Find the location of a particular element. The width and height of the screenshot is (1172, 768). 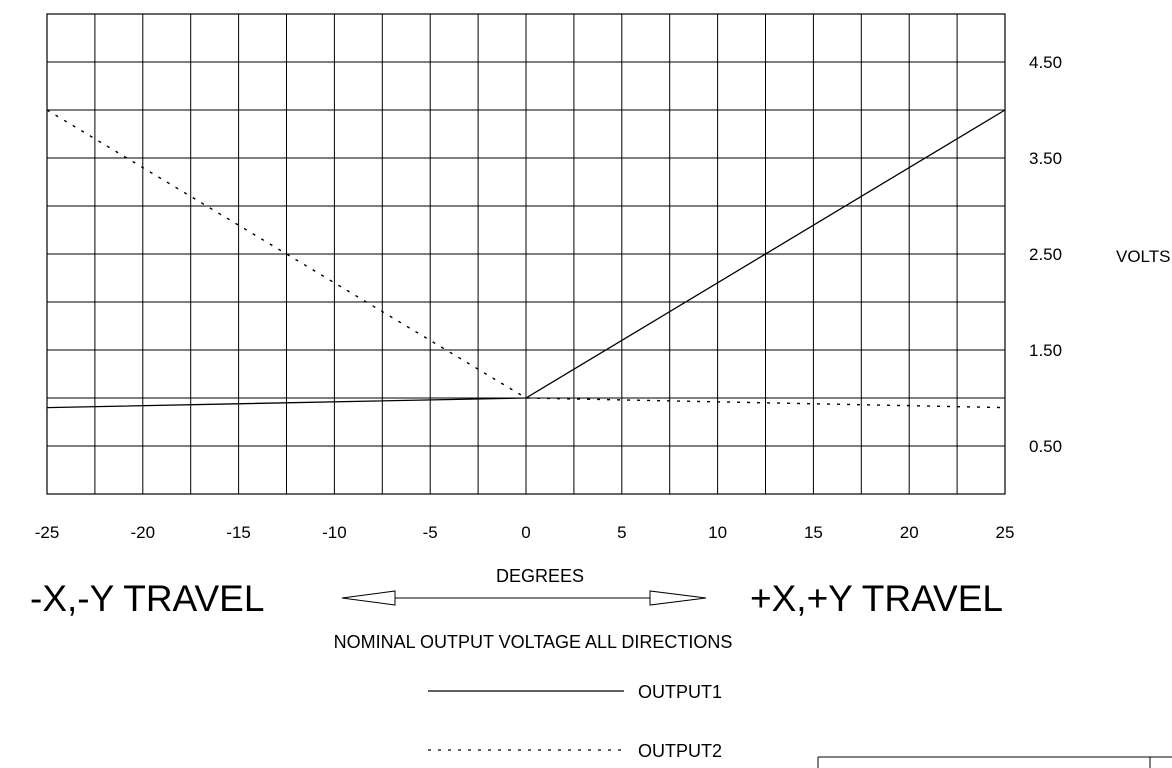

y-tick-label: 2.50 is located at coordinates (1045, 254).